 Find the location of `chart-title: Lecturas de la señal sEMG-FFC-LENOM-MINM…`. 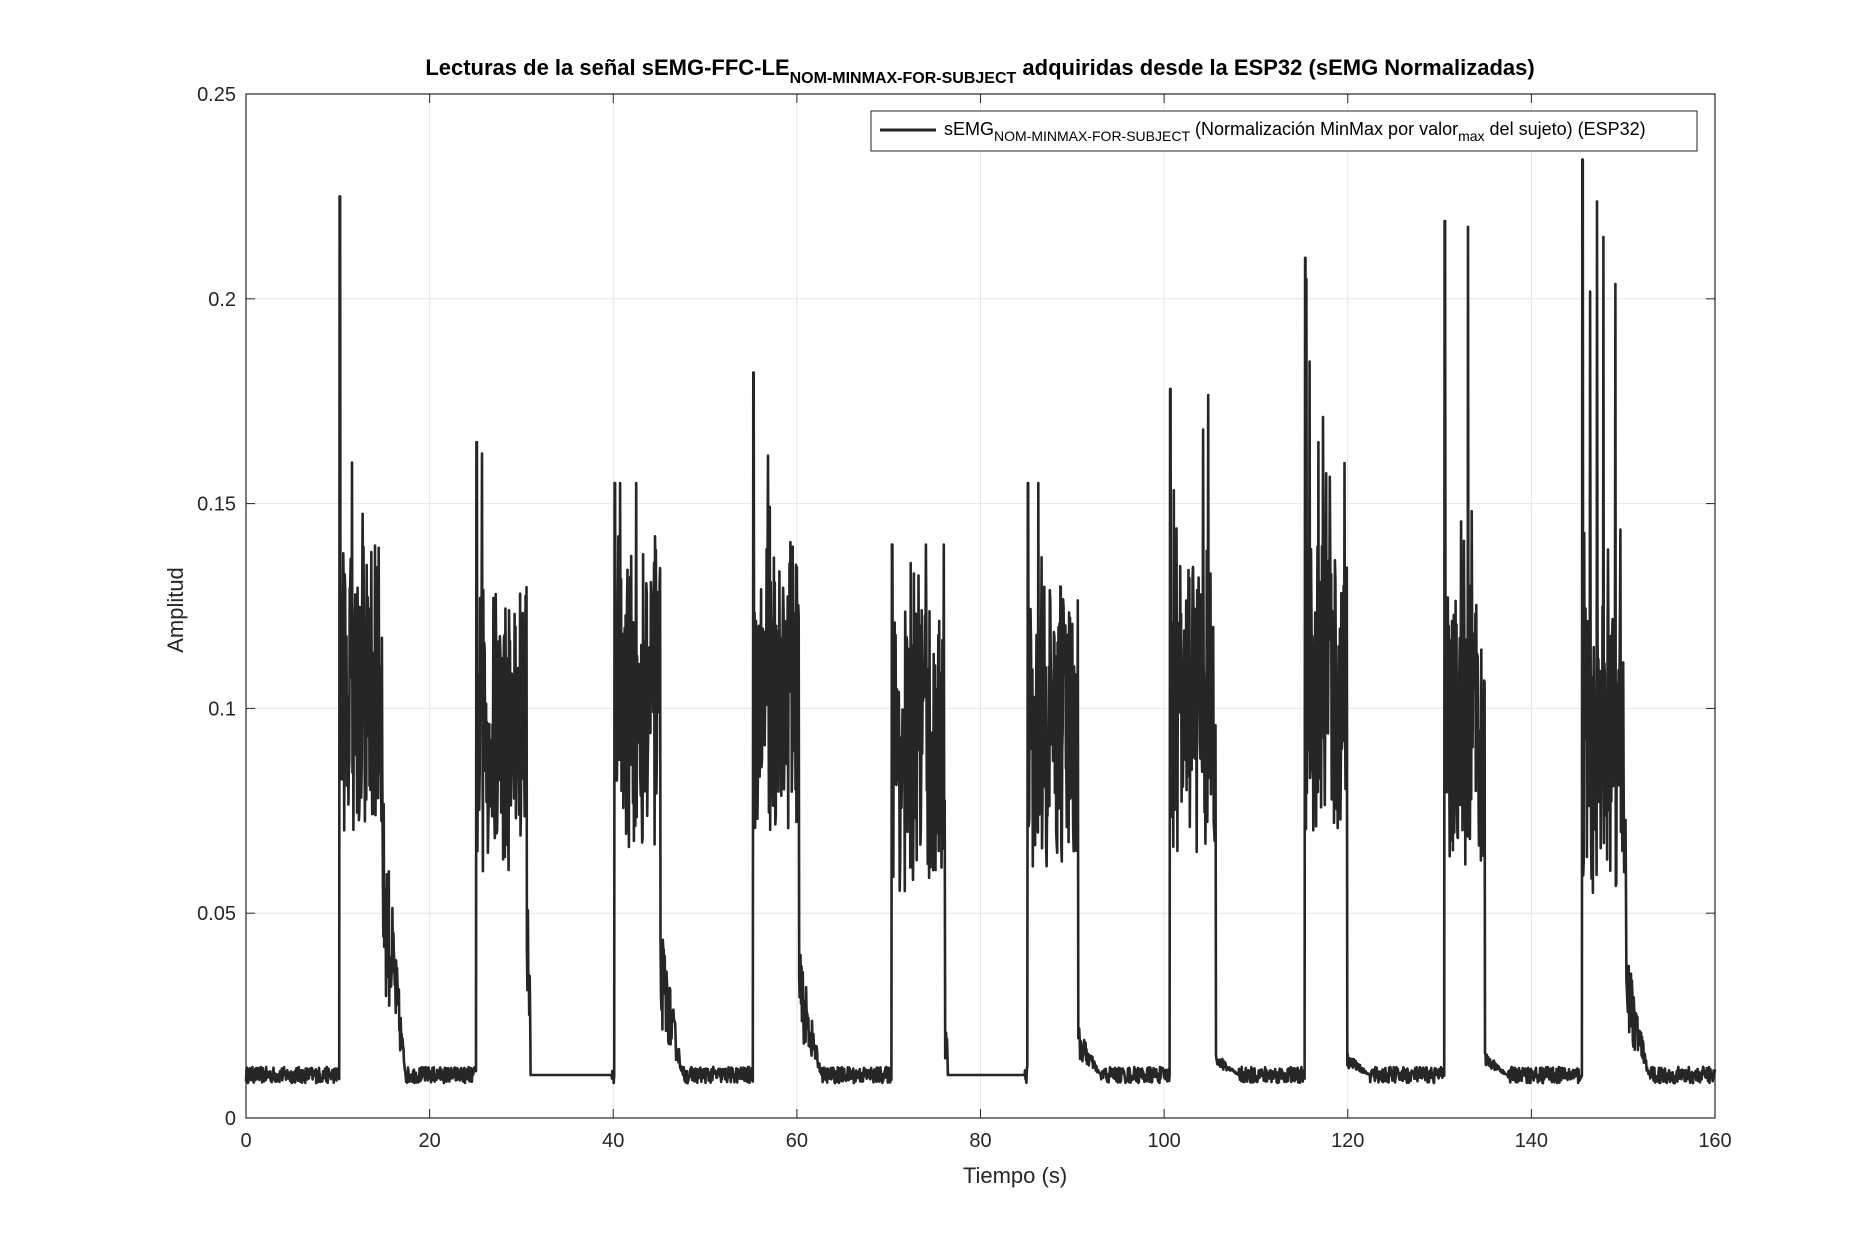

chart-title: Lecturas de la señal sEMG-FFC-LENOM-MINM… is located at coordinates (979, 71).